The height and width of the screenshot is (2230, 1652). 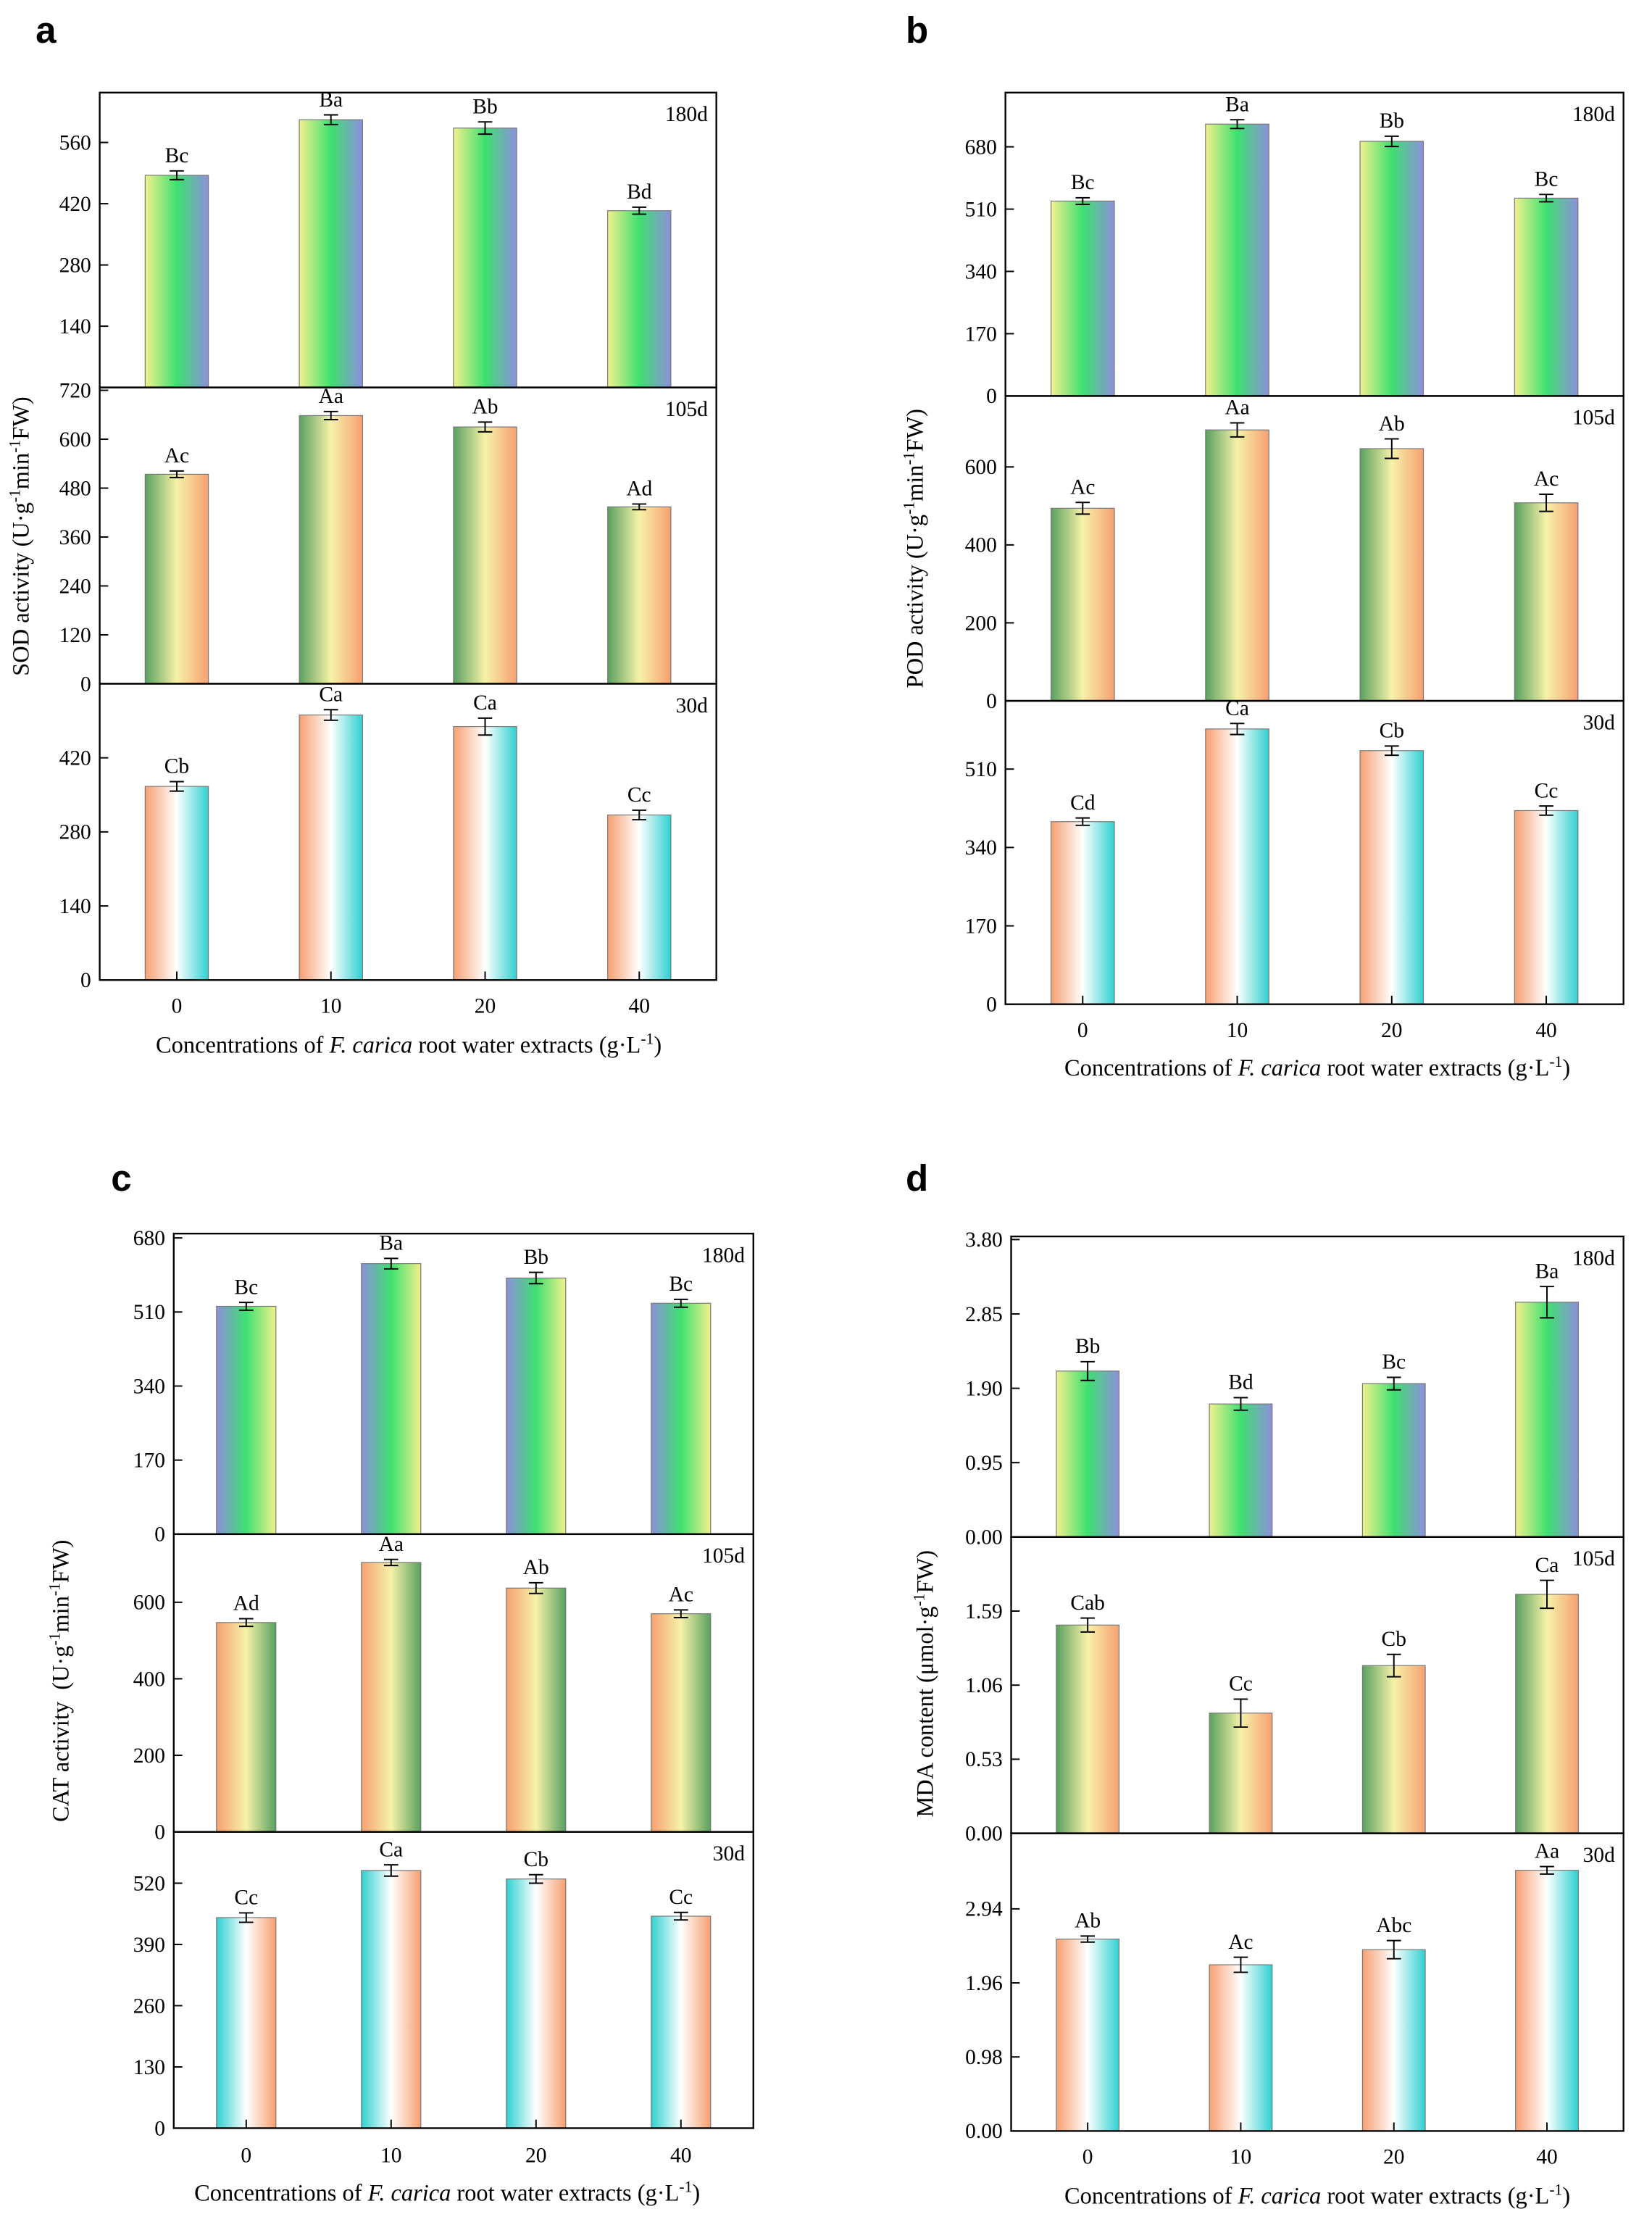 What do you see at coordinates (75, 326) in the screenshot?
I see `y-tick-label: 140` at bounding box center [75, 326].